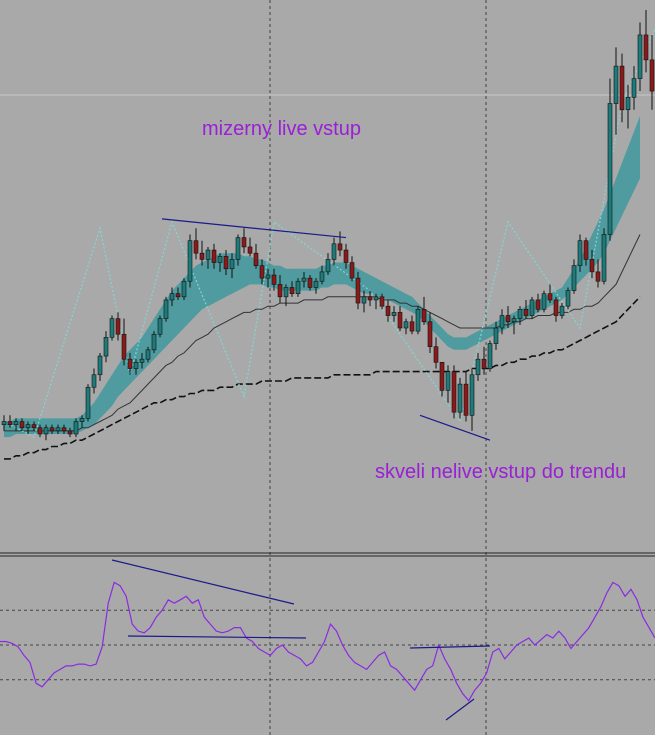  I want to click on annotation-bottom: skveli nelive vstup do trendu, so click(501, 472).